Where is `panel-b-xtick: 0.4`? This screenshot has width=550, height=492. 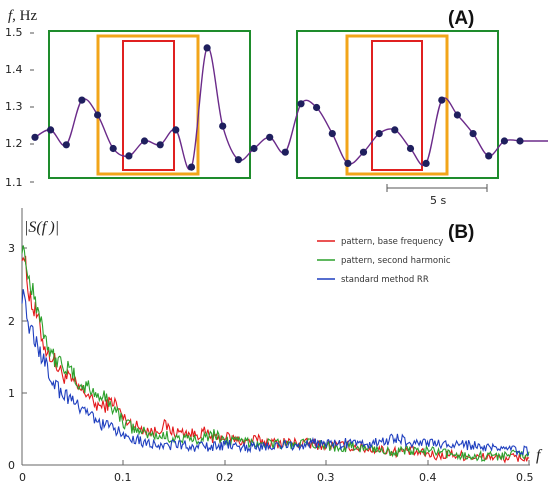 panel-b-xtick: 0.4 is located at coordinates (428, 477).